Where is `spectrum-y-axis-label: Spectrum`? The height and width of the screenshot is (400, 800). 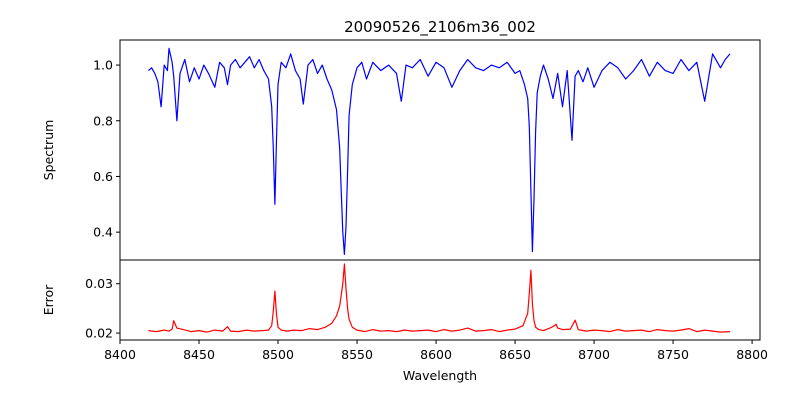
spectrum-y-axis-label: Spectrum is located at coordinates (48, 150).